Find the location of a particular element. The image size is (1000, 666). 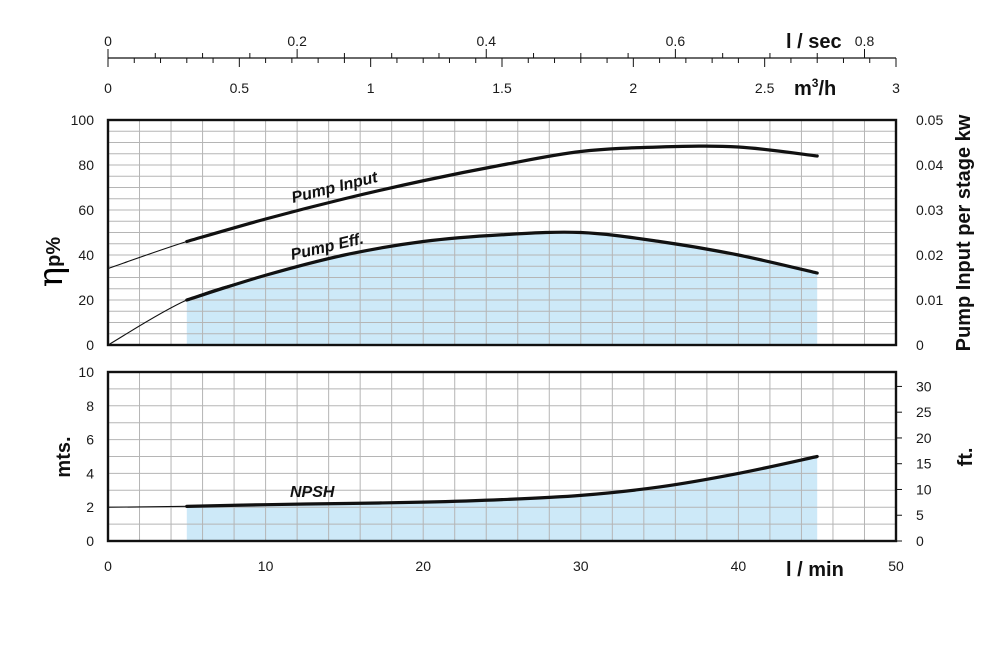

pump-input-tick-label: 0.05 is located at coordinates (929, 120).